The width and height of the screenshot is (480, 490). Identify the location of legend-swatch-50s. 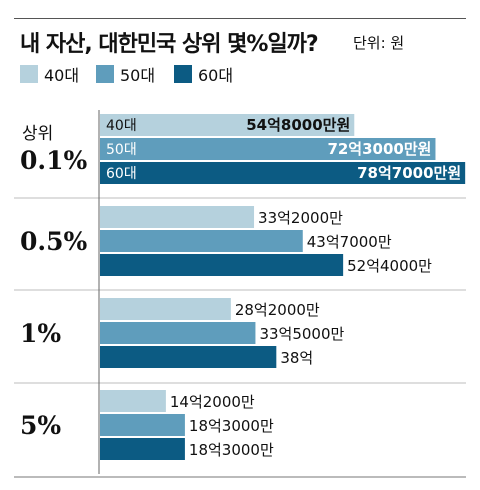
(105, 74).